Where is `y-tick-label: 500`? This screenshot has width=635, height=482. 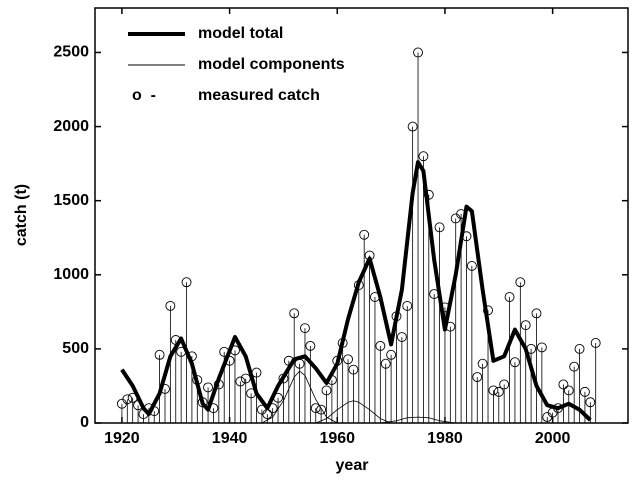
y-tick-label: 500 is located at coordinates (75, 348).